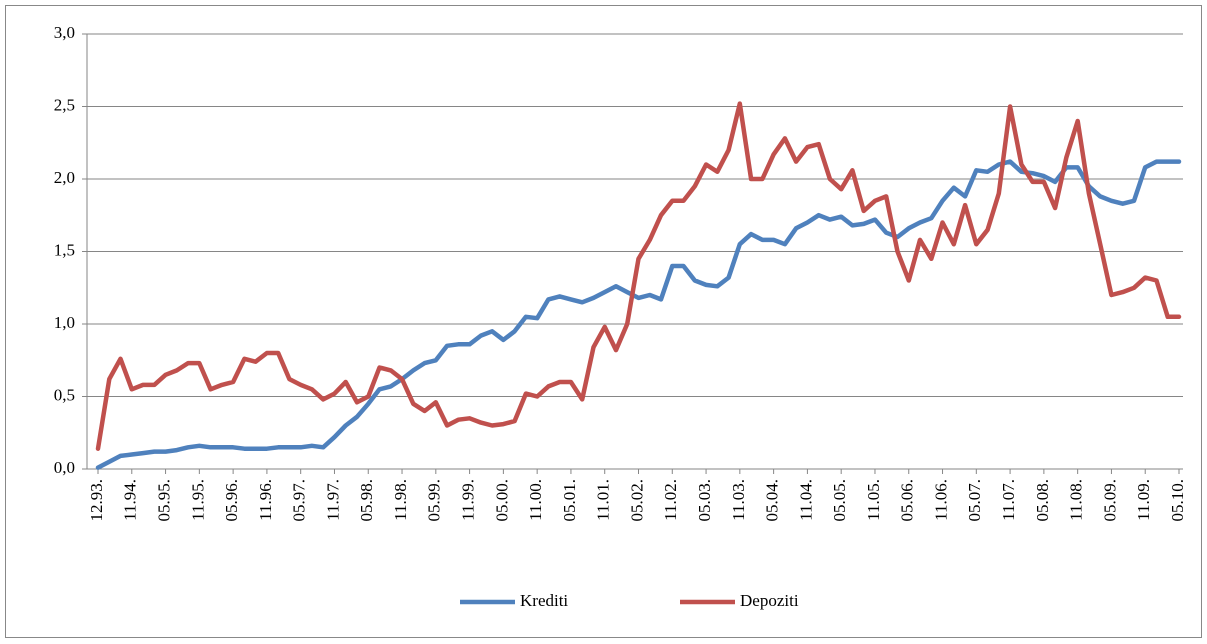 The image size is (1207, 644). Describe the element at coordinates (1008, 500) in the screenshot. I see `x-tick-label: 11.07.` at that location.